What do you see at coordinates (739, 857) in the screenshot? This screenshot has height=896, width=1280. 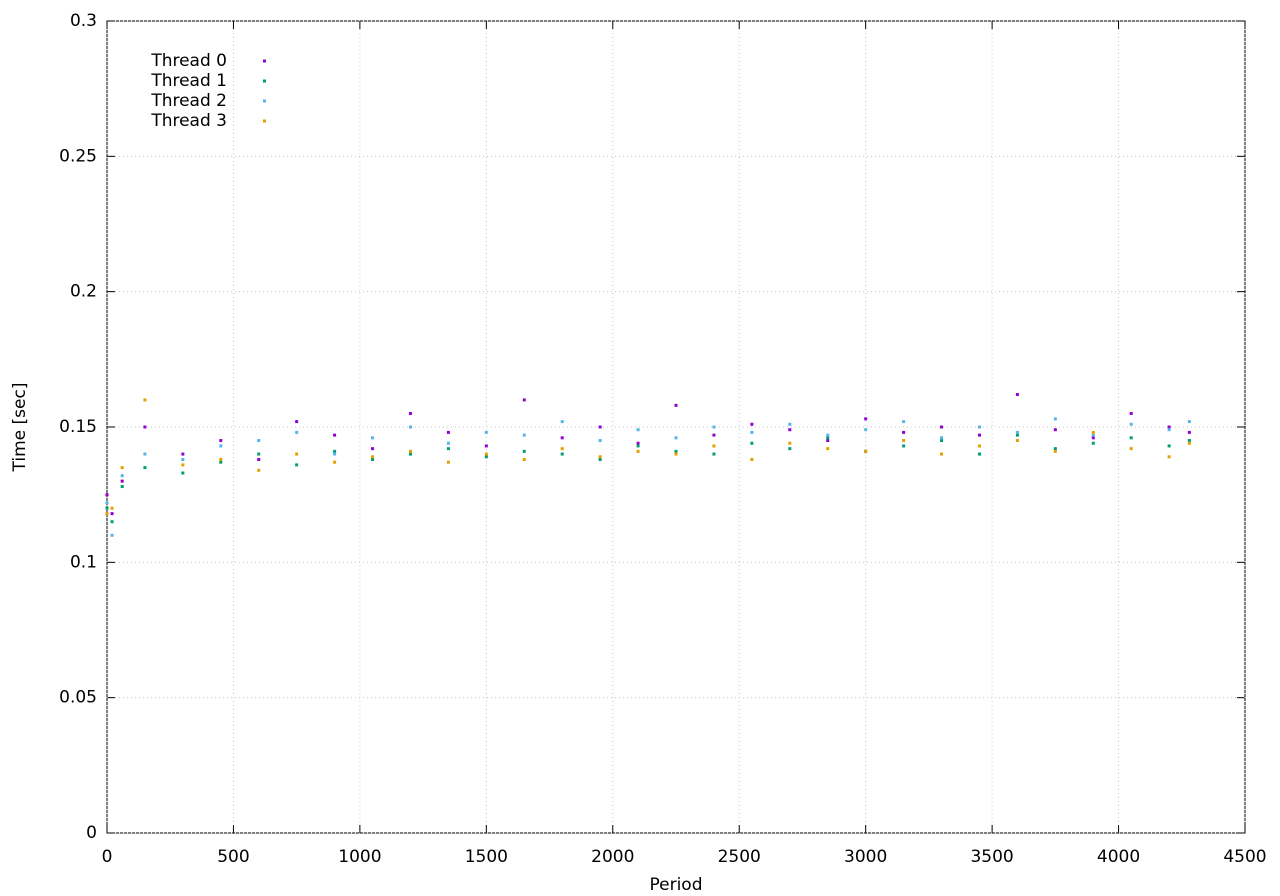 I see `x-tick-label: 2500` at bounding box center [739, 857].